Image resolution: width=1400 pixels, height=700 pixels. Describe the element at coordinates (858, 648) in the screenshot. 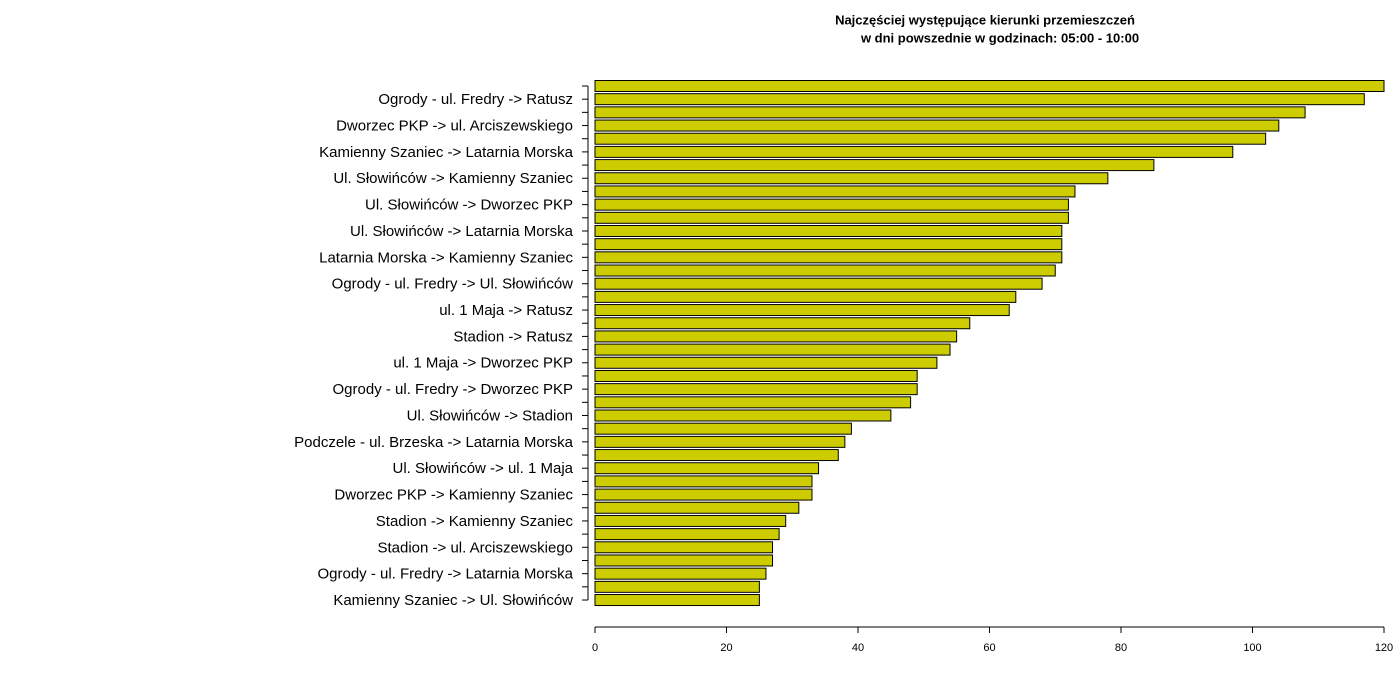

I see `x-tick-label: 40` at that location.